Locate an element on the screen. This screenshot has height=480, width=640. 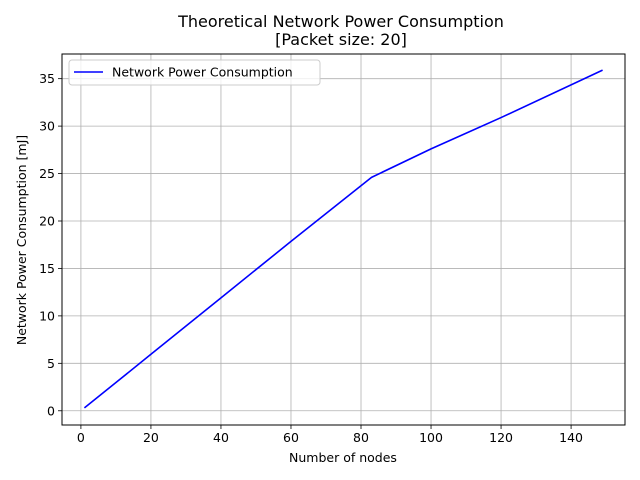
y-tick-label: 10 is located at coordinates (47, 315).